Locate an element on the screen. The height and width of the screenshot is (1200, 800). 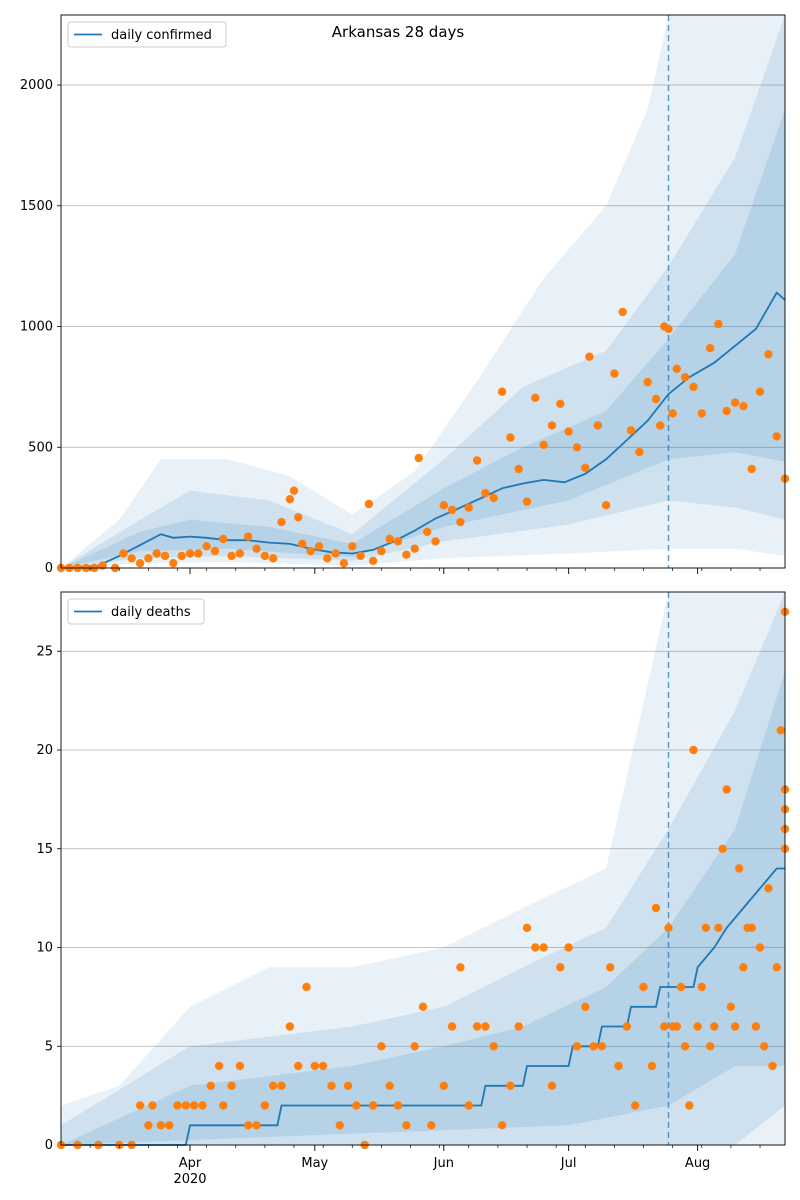
y-tick-label: 20 is located at coordinates (44, 750).